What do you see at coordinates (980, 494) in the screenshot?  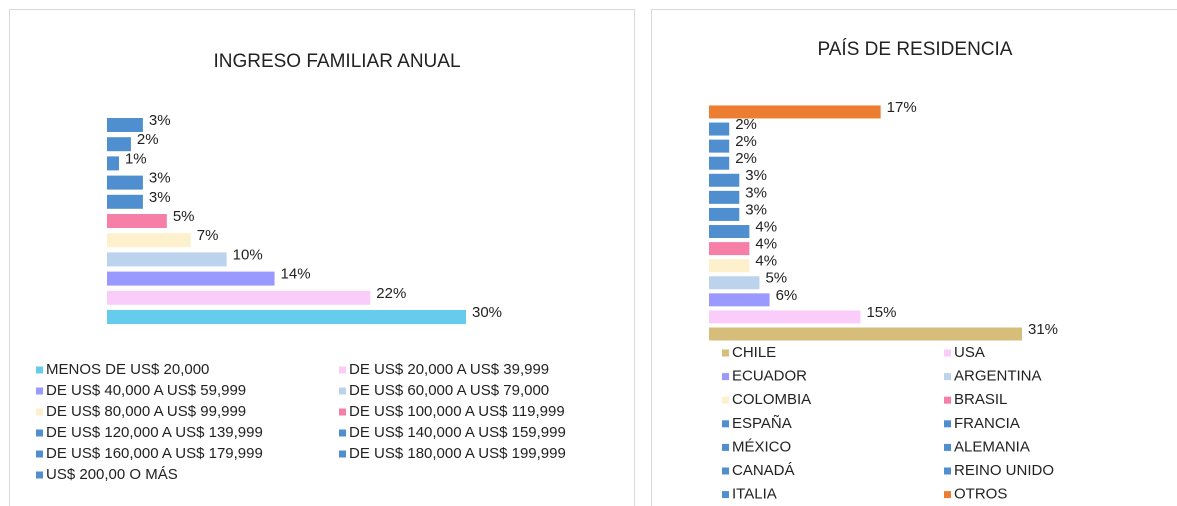 I see `legend-label: OTROS` at bounding box center [980, 494].